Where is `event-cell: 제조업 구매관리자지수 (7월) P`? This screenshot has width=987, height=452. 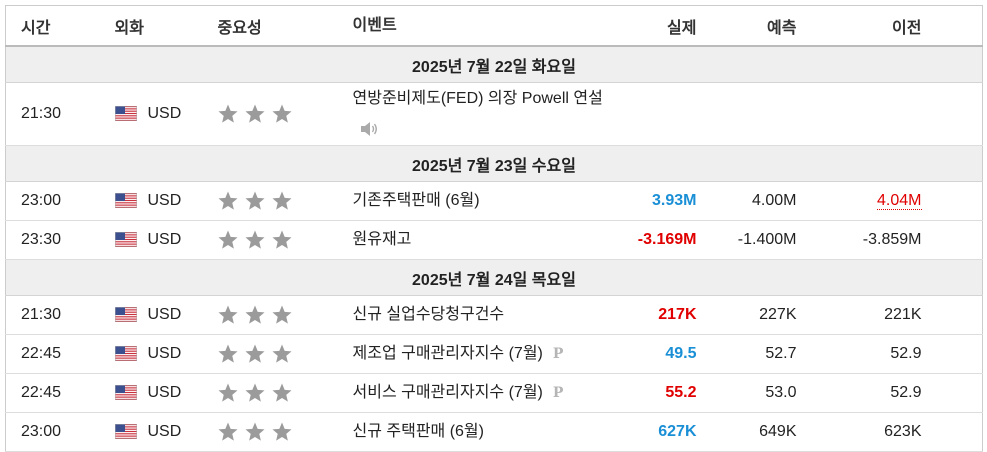 event-cell: 제조업 구매관리자지수 (7월) P is located at coordinates (470, 354).